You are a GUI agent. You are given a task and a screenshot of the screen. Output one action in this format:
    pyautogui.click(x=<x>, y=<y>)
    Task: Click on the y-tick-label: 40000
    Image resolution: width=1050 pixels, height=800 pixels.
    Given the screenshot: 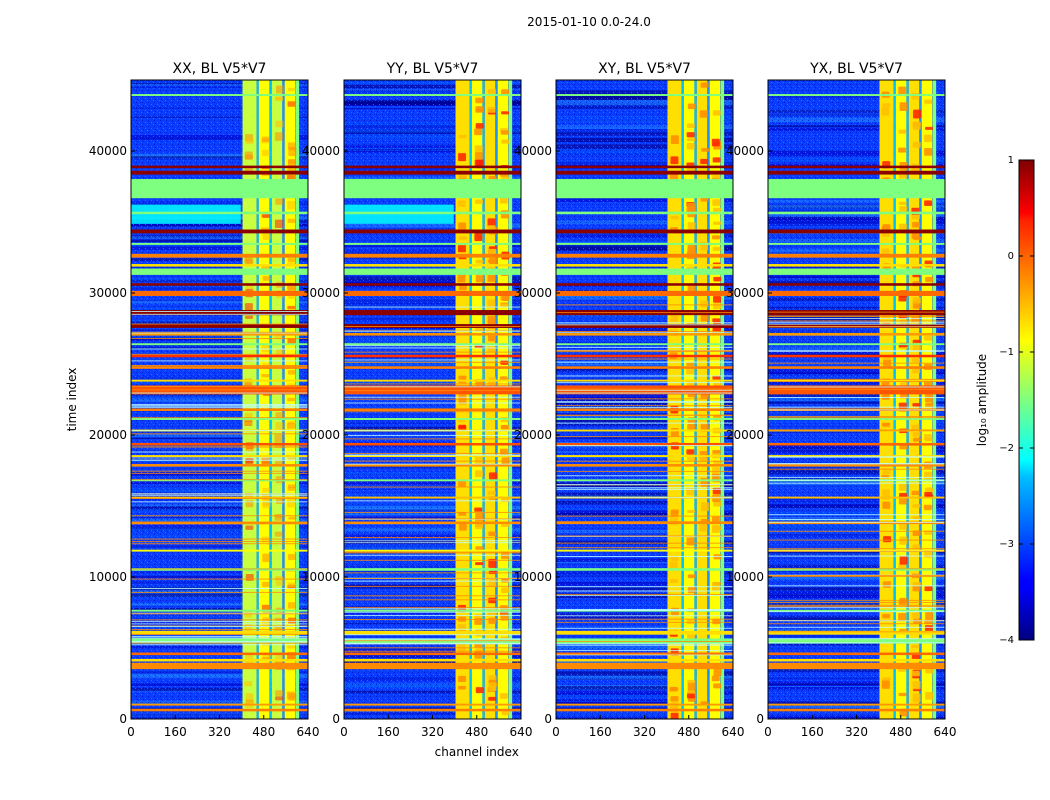 What is the action you would take?
    pyautogui.click(x=321, y=151)
    